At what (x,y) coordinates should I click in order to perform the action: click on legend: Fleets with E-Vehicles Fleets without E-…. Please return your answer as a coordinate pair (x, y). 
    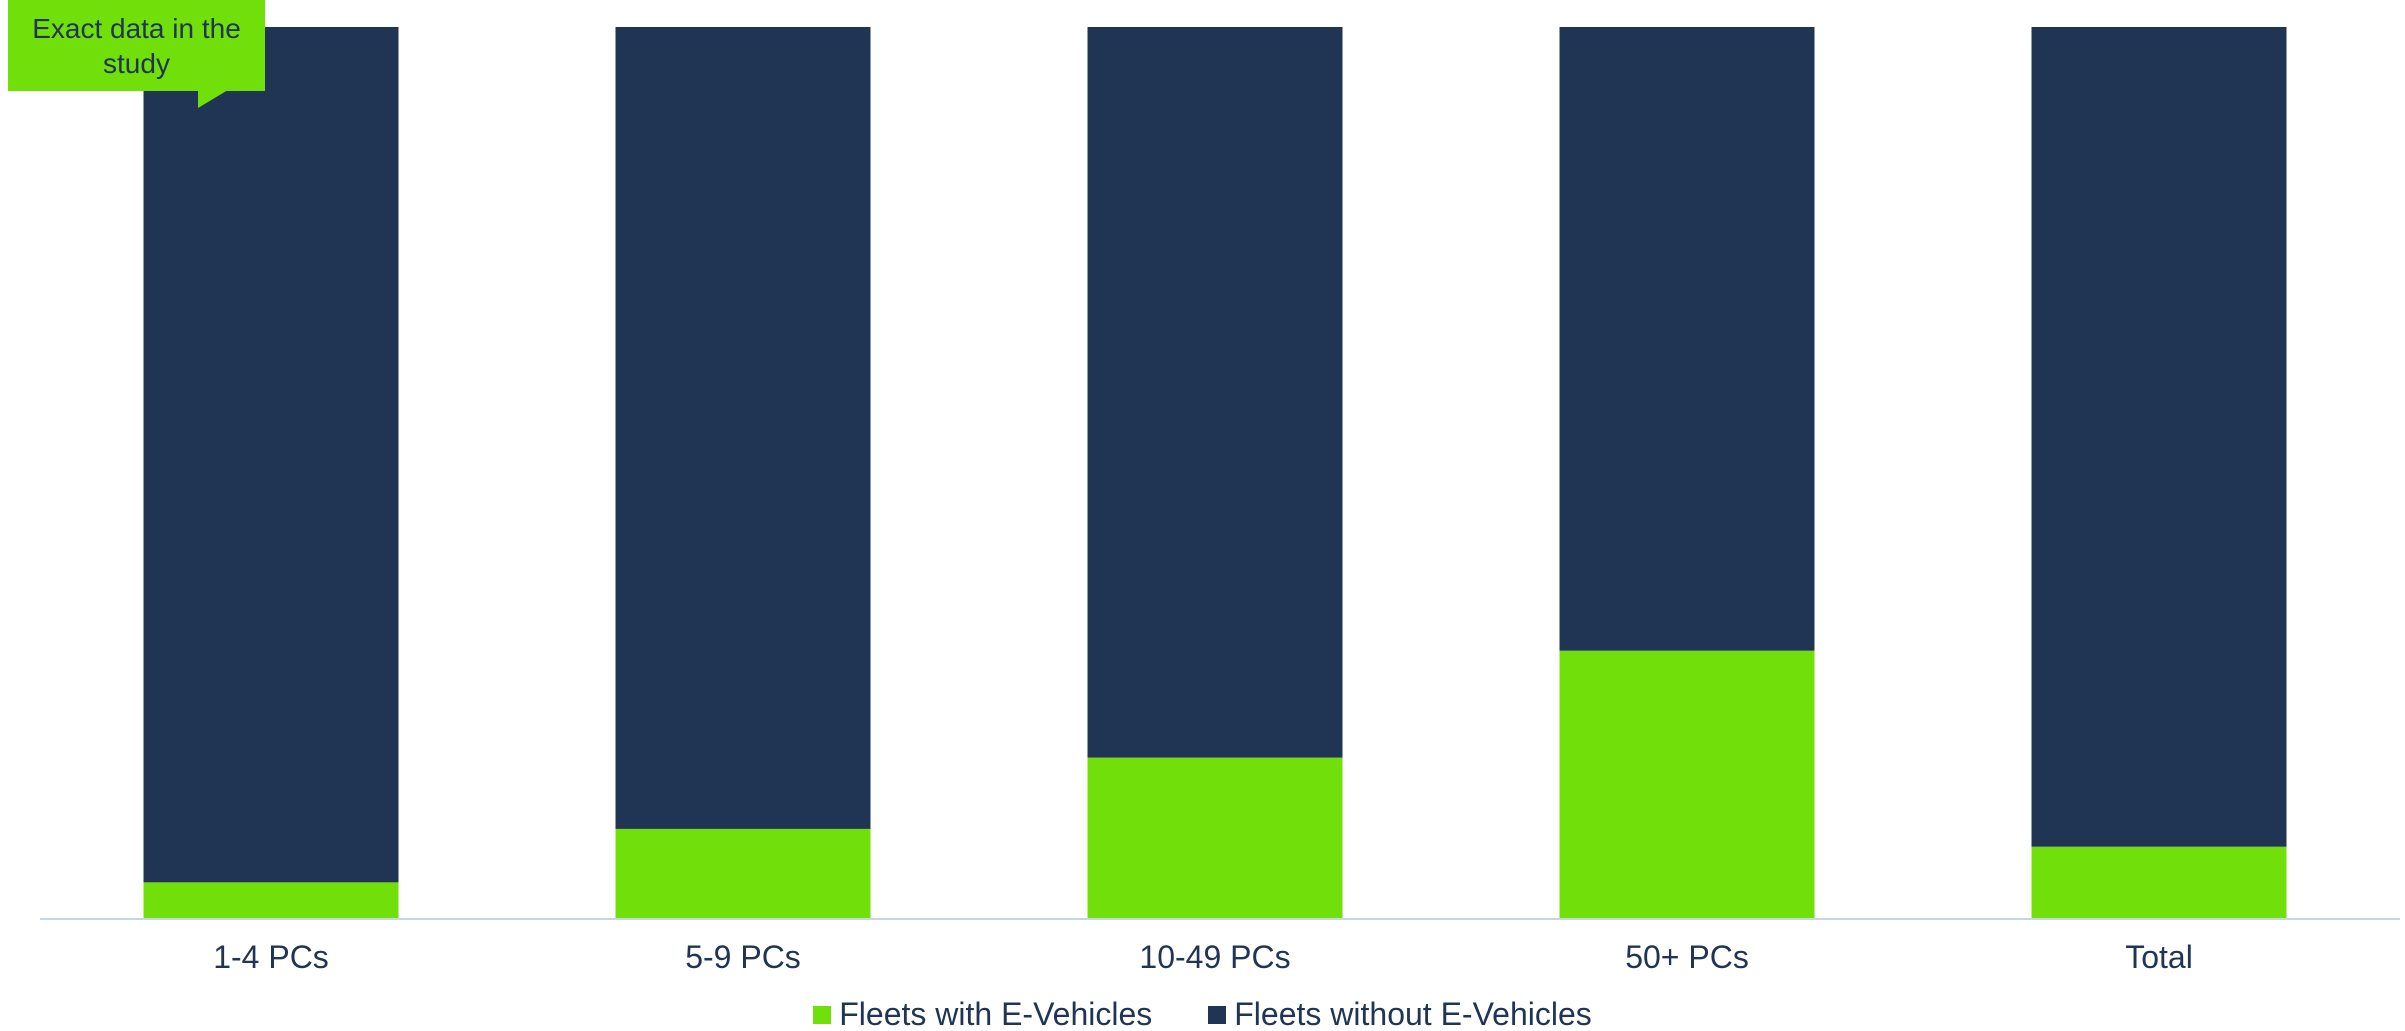
    Looking at the image, I should click on (1202, 1013).